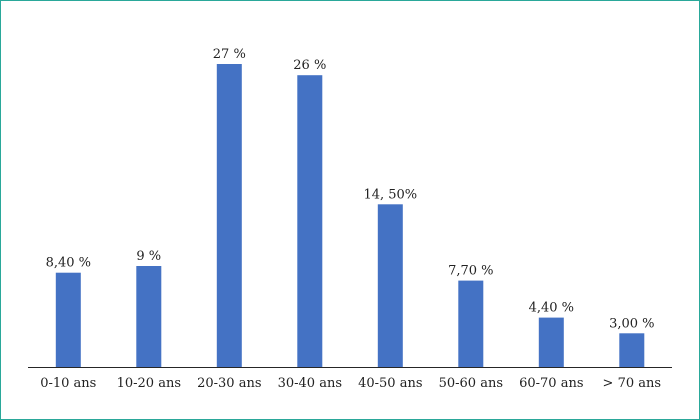 Image resolution: width=700 pixels, height=420 pixels. I want to click on data-label-1: 9 %, so click(148, 256).